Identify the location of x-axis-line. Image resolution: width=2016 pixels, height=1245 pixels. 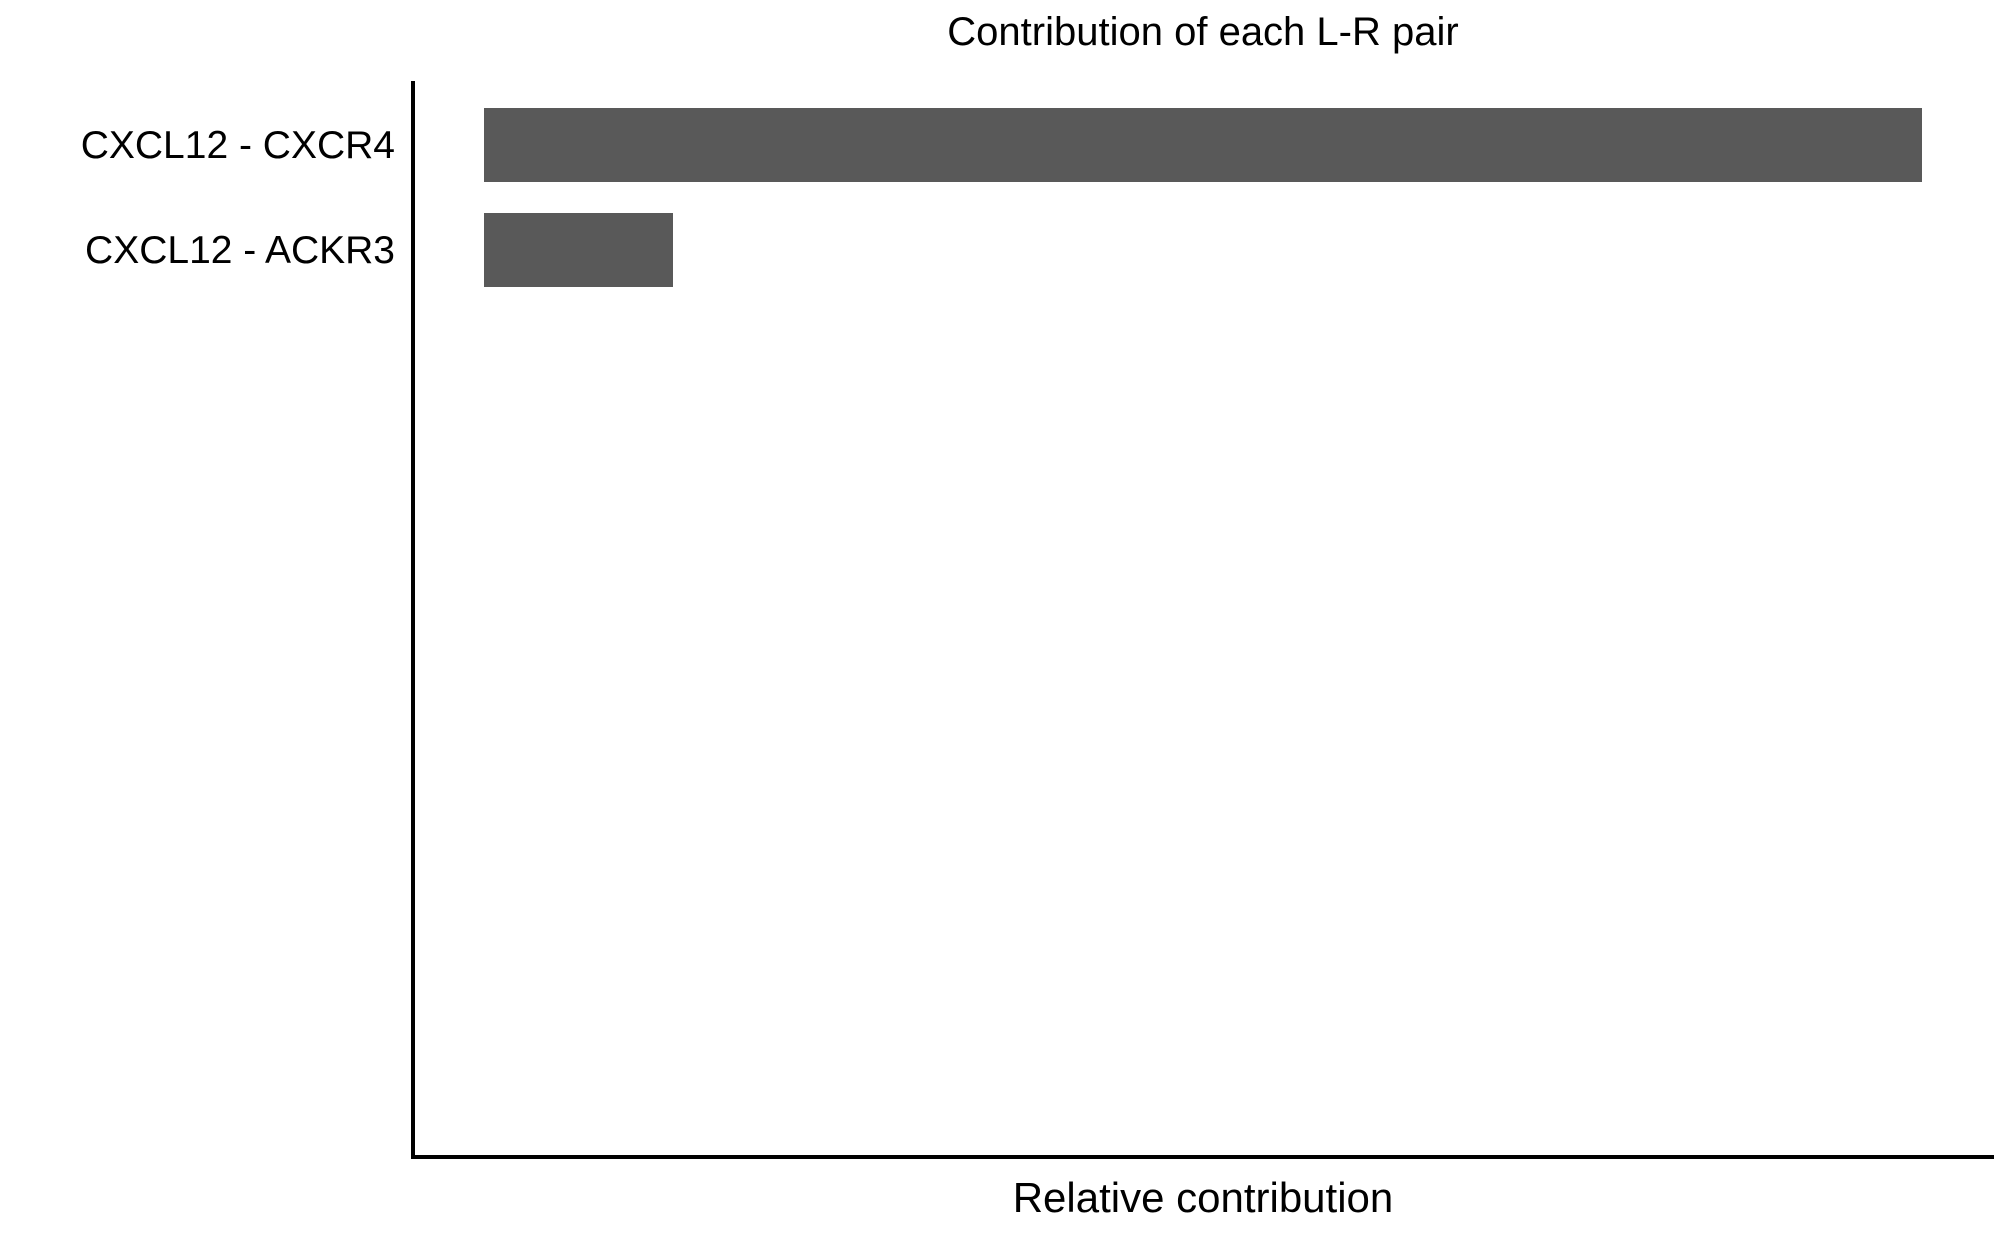
(1202, 1157).